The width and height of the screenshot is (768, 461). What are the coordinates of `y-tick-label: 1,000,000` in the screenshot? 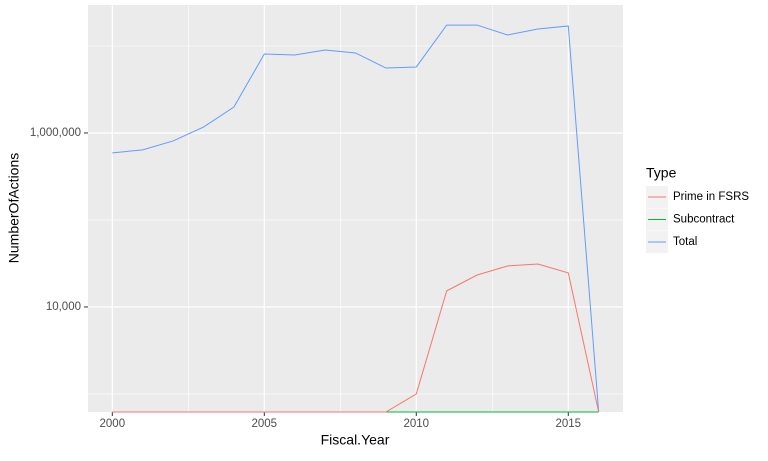 It's located at (55, 133).